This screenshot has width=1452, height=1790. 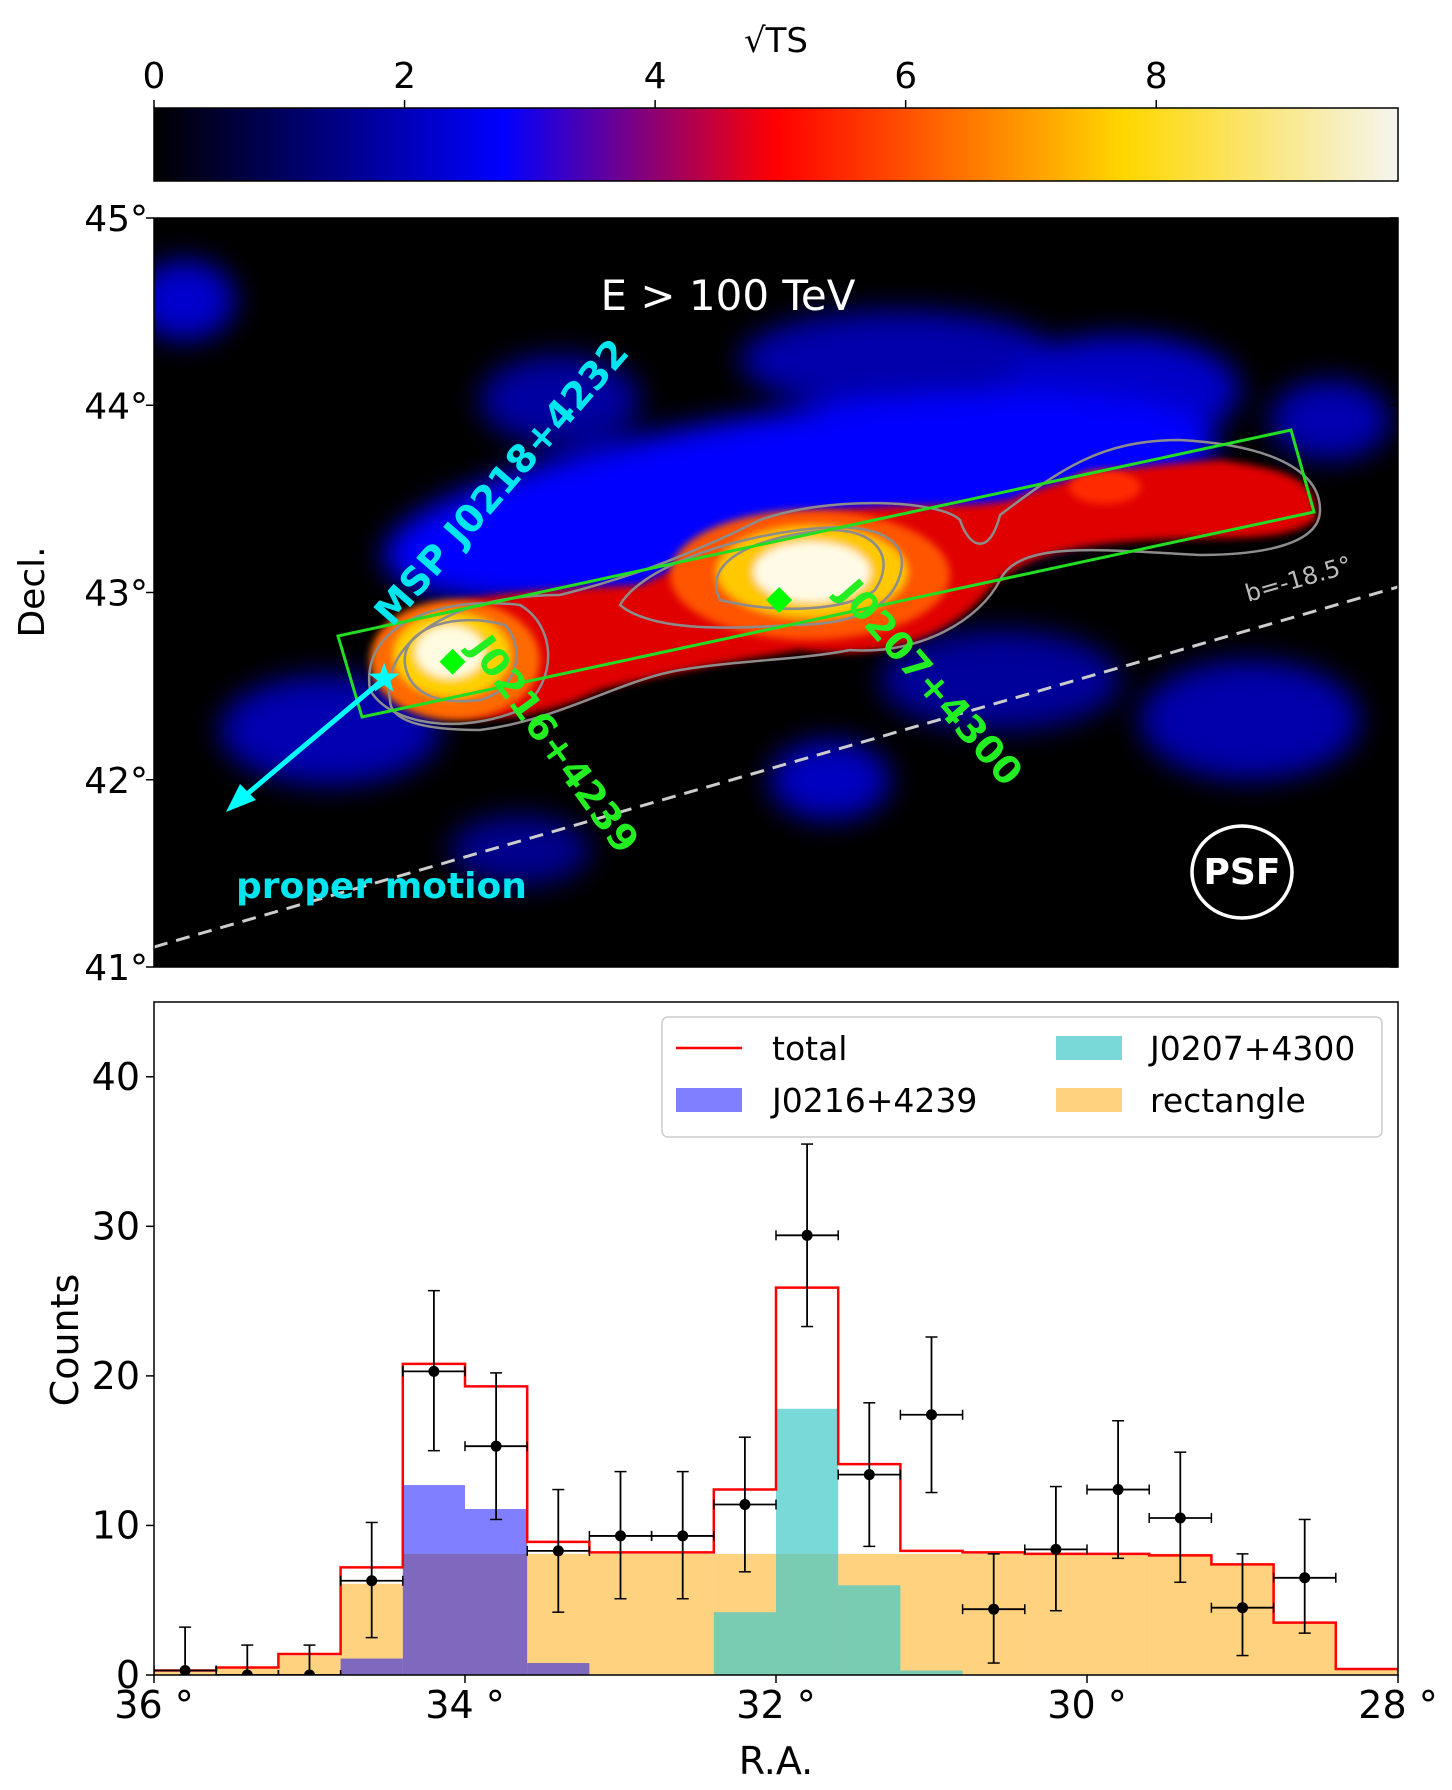 What do you see at coordinates (32, 591) in the screenshot?
I see `map-ylabel: Decl.` at bounding box center [32, 591].